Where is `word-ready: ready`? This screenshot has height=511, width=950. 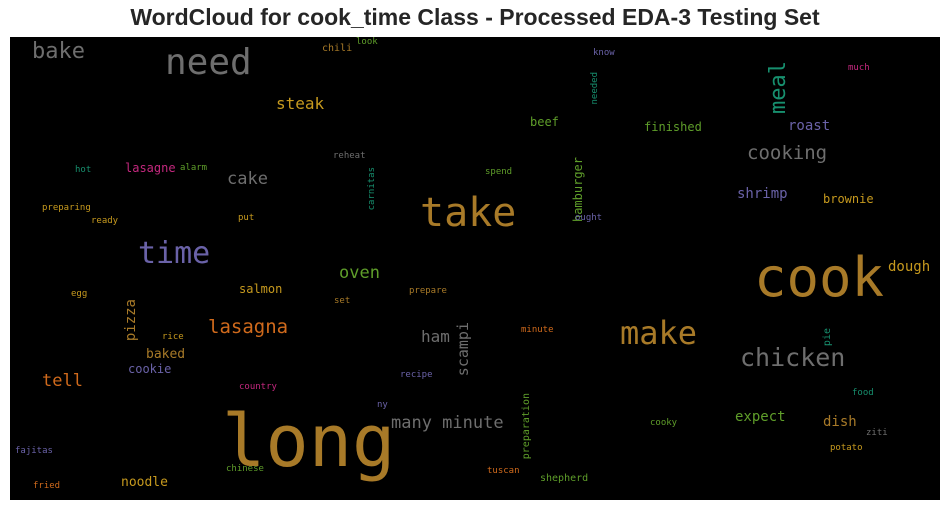 word-ready: ready is located at coordinates (105, 221).